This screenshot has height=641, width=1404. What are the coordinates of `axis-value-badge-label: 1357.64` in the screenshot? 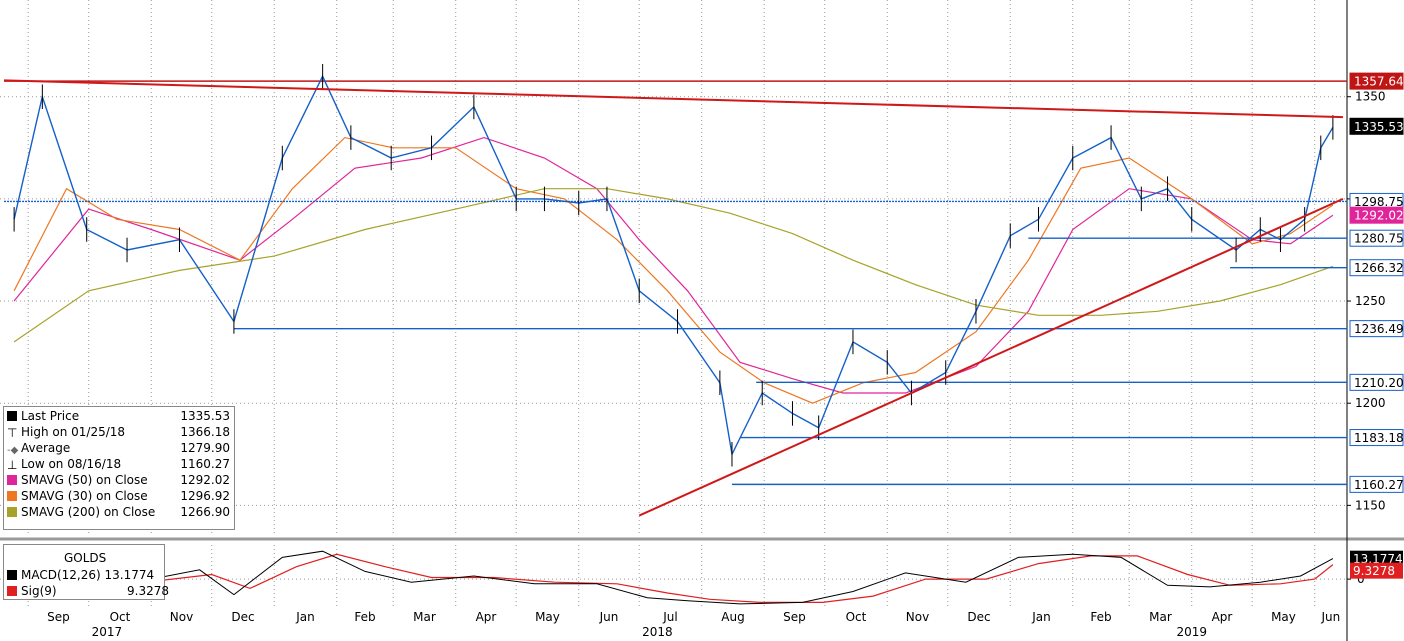 It's located at (1379, 82).